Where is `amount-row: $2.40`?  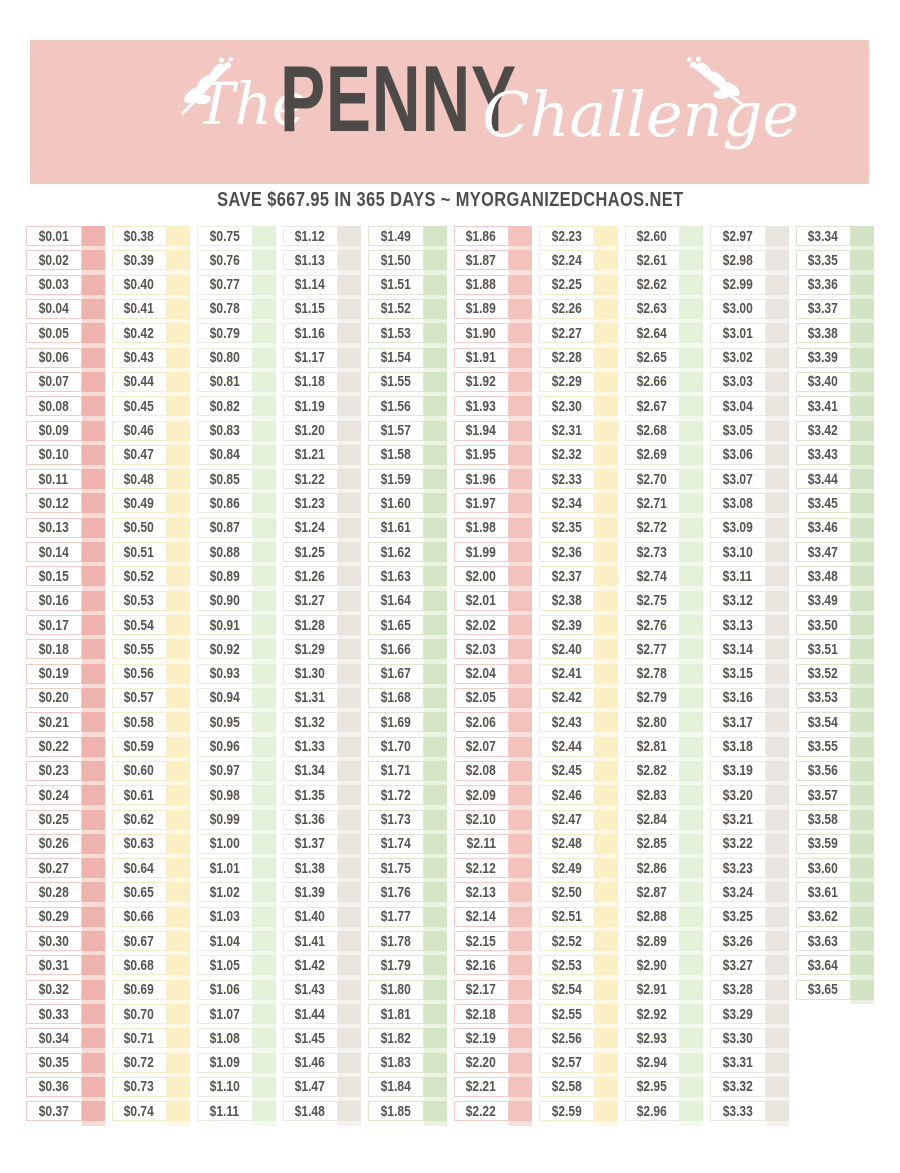
amount-row: $2.40 is located at coordinates (578, 651).